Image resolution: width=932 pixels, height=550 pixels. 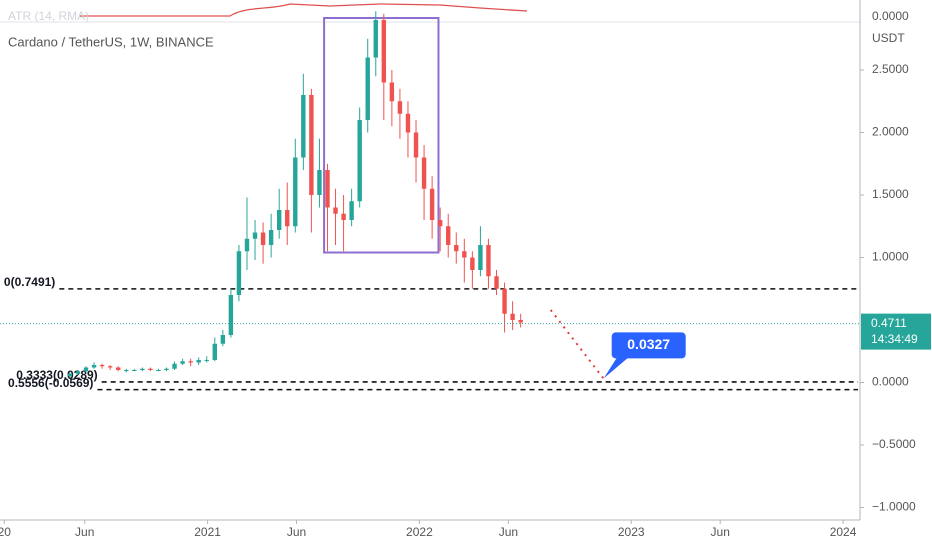 What do you see at coordinates (888, 38) in the screenshot?
I see `currency-label: USDT` at bounding box center [888, 38].